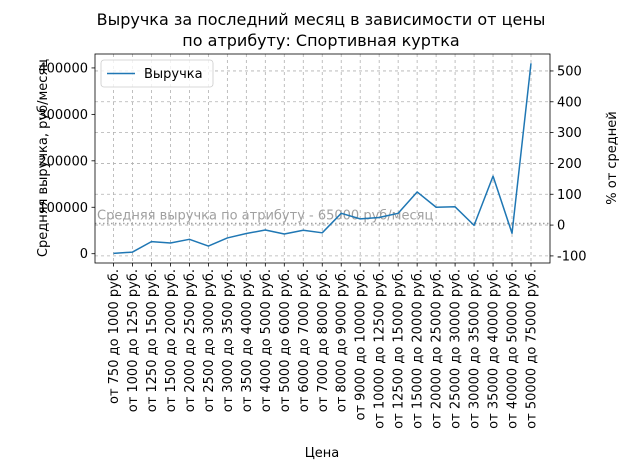  Describe the element at coordinates (323, 340) in the screenshot. I see `x-tick-label: от 7000 до 8000 руб.` at that location.